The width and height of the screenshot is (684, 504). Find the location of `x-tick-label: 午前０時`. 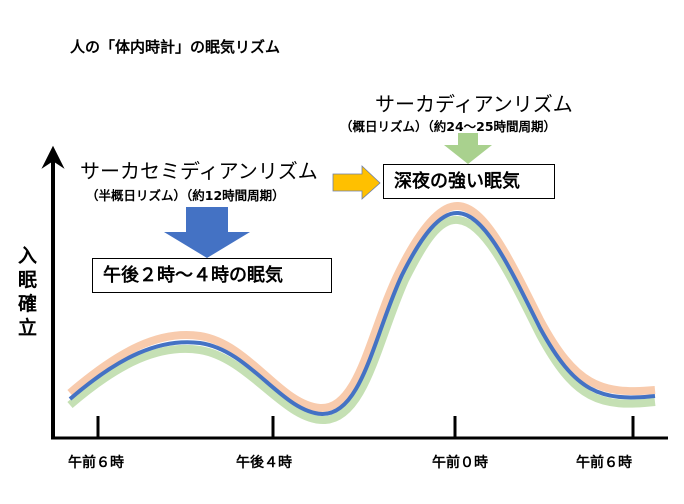

x-tick-label: 午前０時 is located at coordinates (460, 463).